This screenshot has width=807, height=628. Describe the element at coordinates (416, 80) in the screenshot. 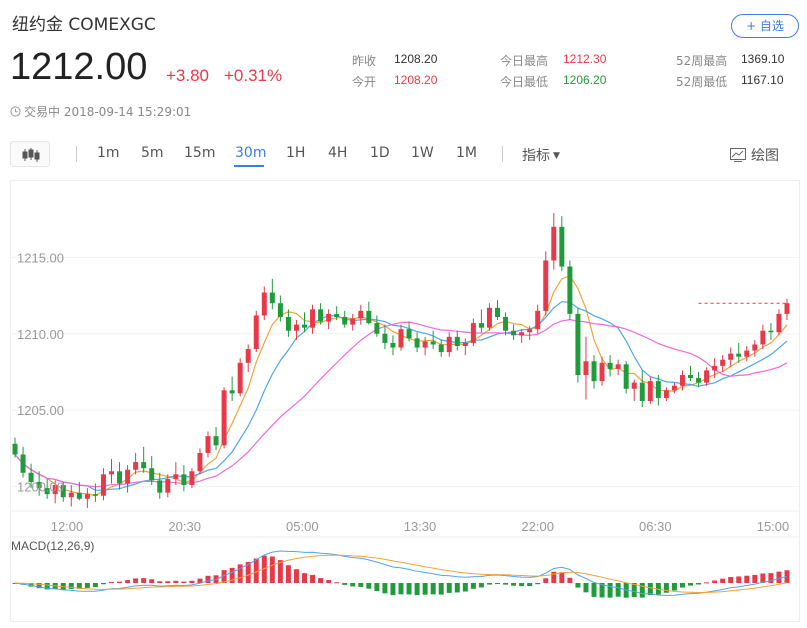

I see `open-value: 1208.20` at that location.